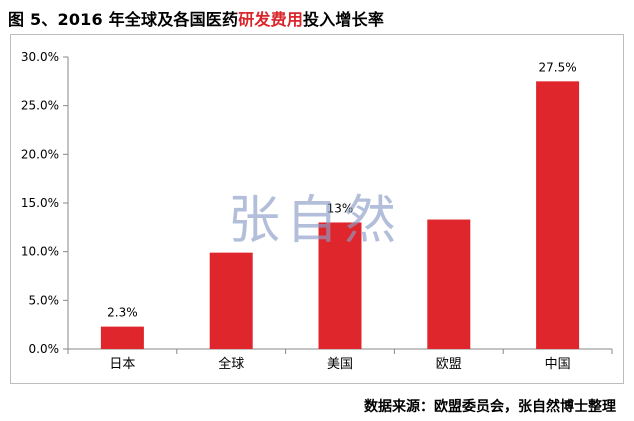 The height and width of the screenshot is (421, 634). What do you see at coordinates (231, 364) in the screenshot?
I see `x-tick-label: 全球` at bounding box center [231, 364].